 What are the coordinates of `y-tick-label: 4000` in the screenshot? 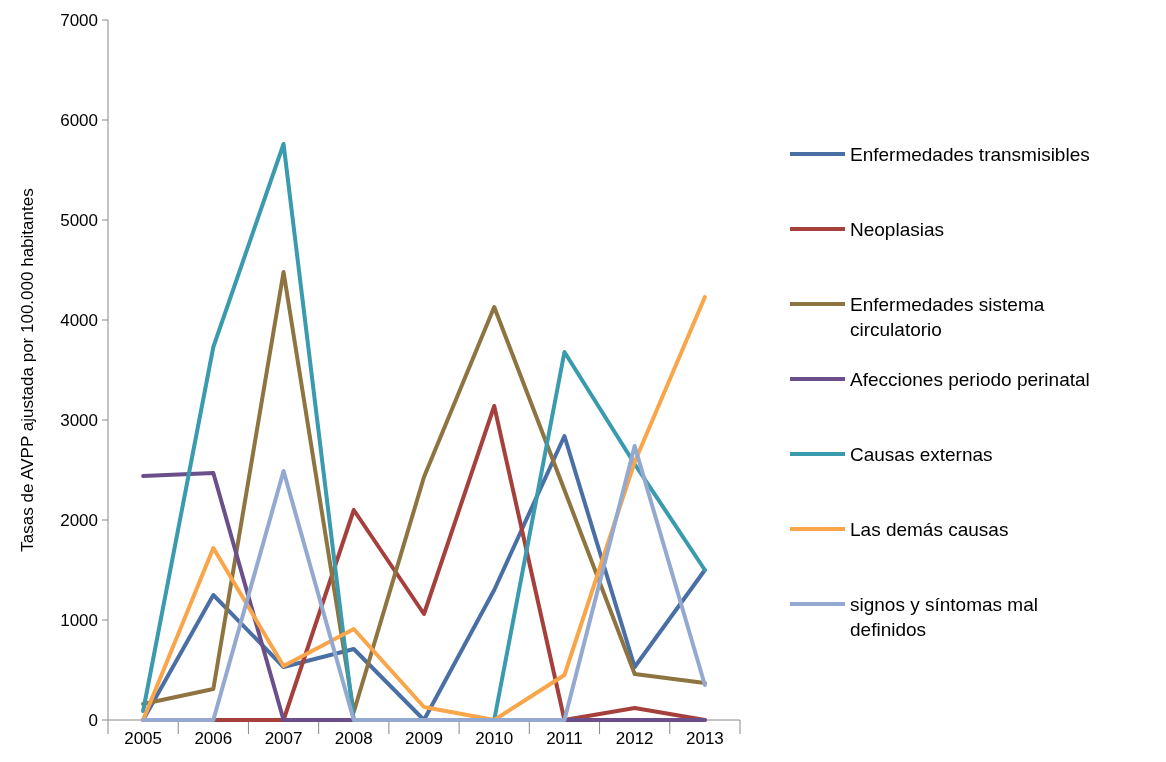 It's located at (79, 320).